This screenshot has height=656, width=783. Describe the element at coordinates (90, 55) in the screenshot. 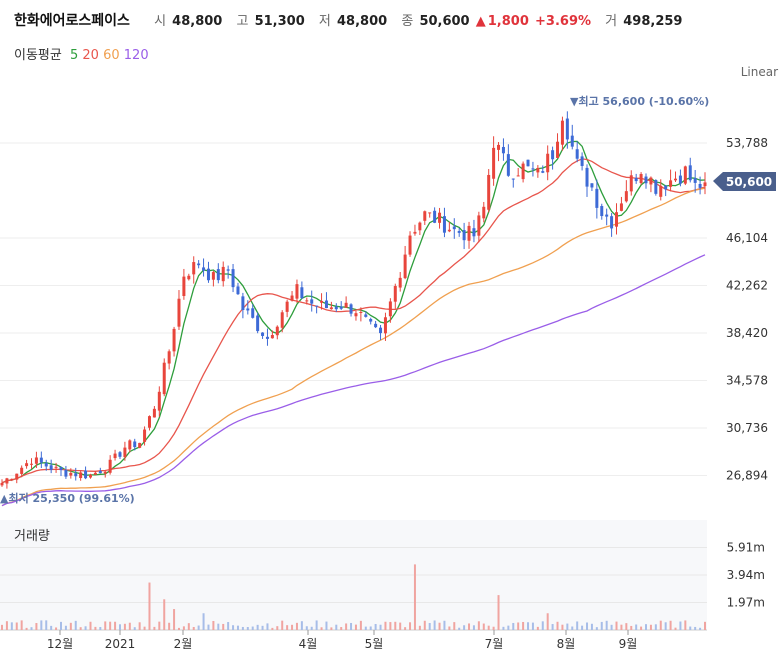

I see `ma-20: 20` at that location.